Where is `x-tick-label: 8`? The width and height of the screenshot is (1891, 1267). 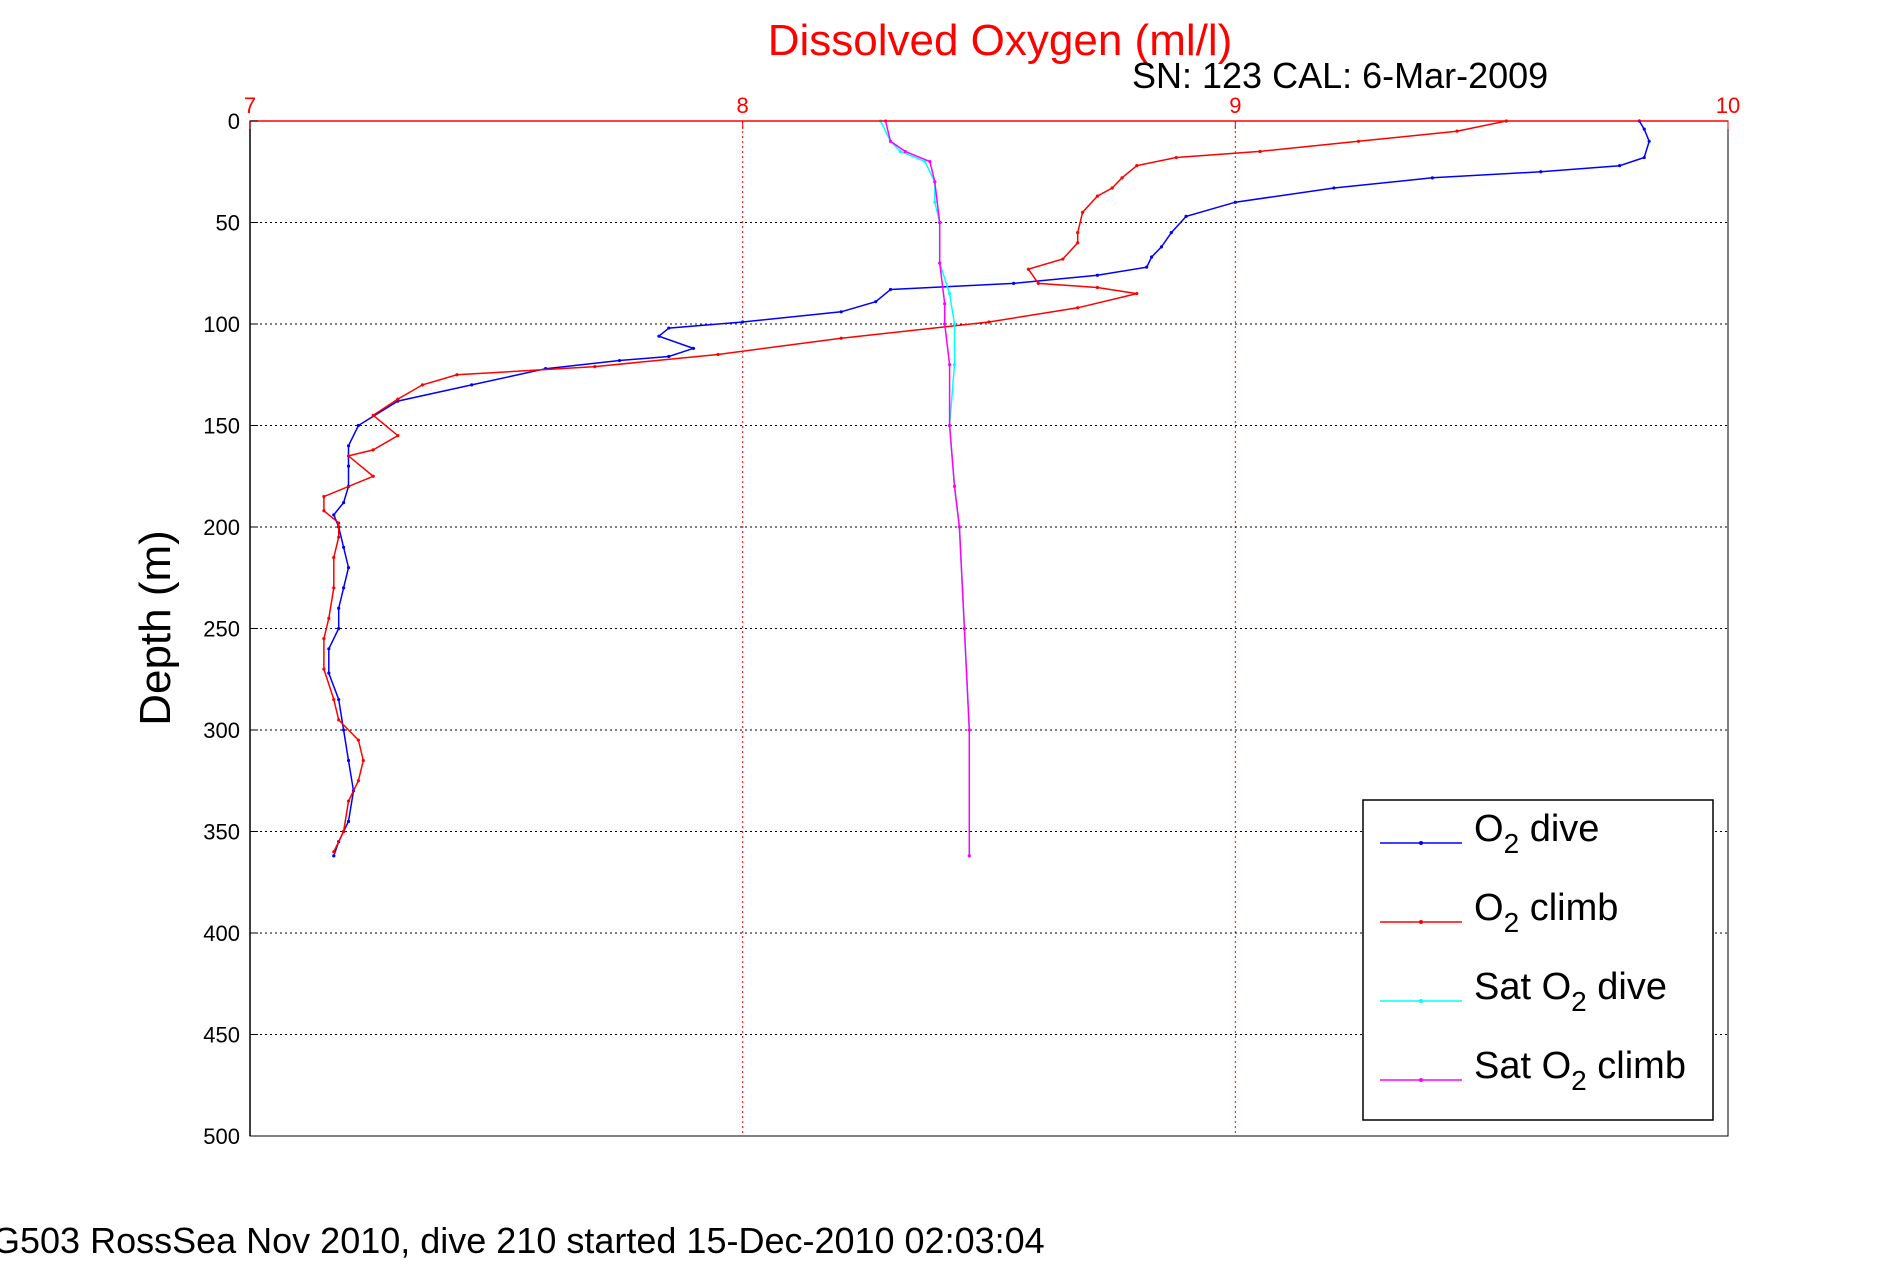 x-tick-label: 8 is located at coordinates (743, 105).